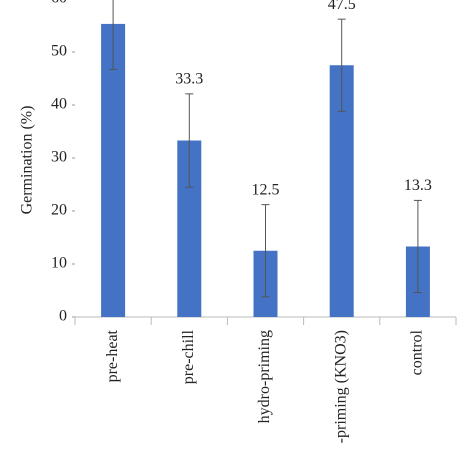 The image size is (474, 474). Describe the element at coordinates (27, 160) in the screenshot. I see `y-axis-title: Germination (%)` at that location.